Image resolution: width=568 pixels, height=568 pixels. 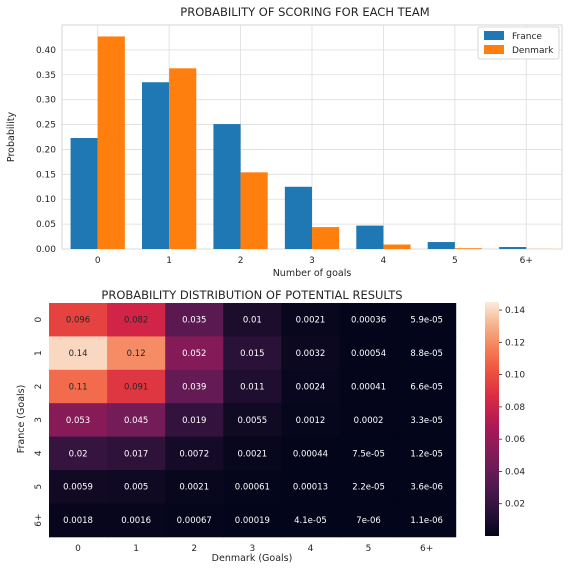 What do you see at coordinates (311, 354) in the screenshot?
I see `heatmap-cell-label: 0.0032` at bounding box center [311, 354].